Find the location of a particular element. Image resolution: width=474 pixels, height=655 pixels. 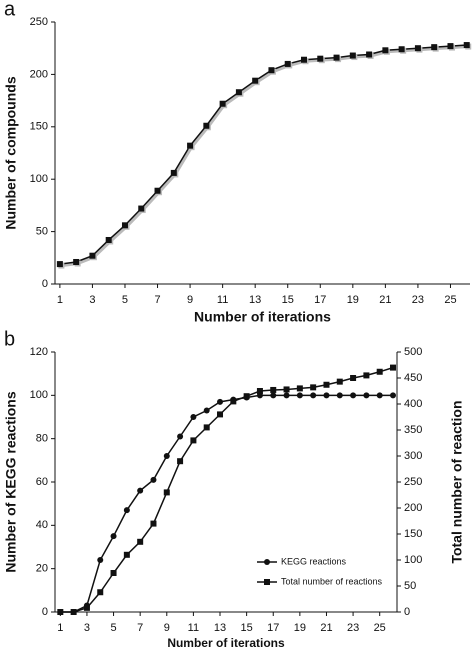

legend-label: KEGG reactions is located at coordinates (314, 561).